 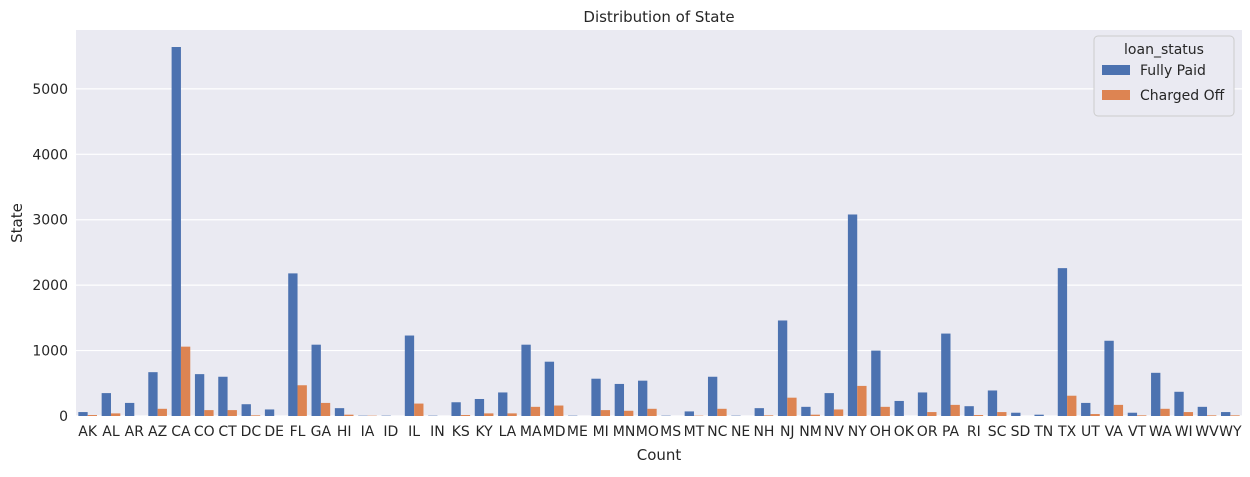 What do you see at coordinates (222, 396) in the screenshot?
I see `bar-fully-paid-ct` at bounding box center [222, 396].